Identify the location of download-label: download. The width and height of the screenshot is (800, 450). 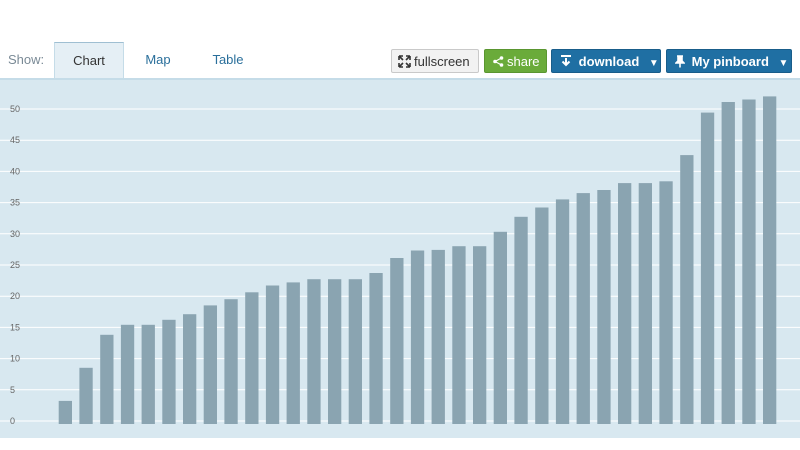
(609, 61).